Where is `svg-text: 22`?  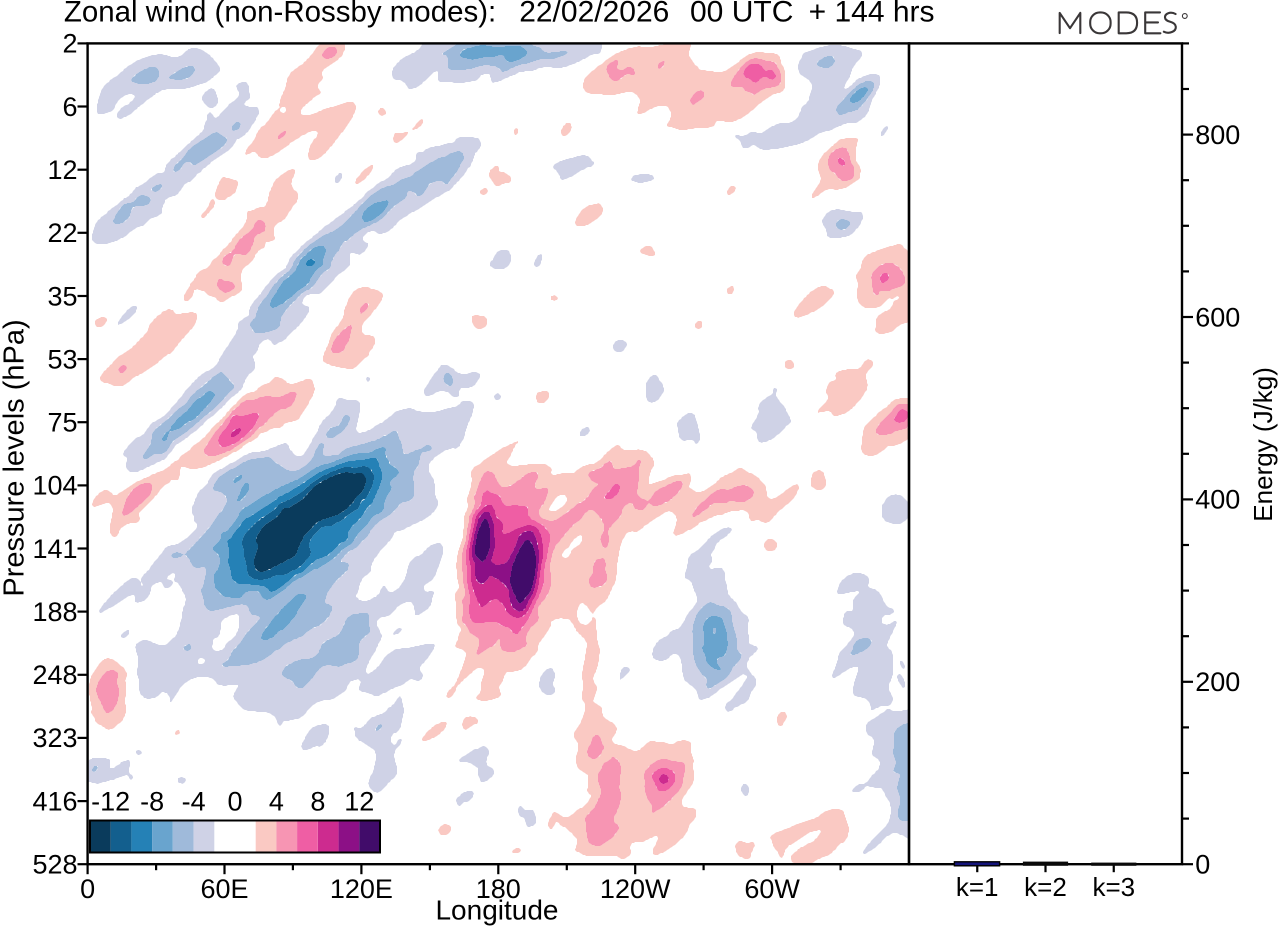
svg-text: 22 is located at coordinates (62, 233).